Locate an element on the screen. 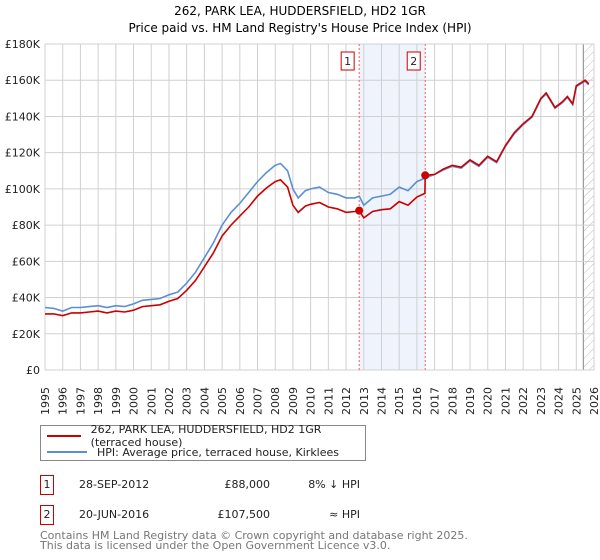  transaction-row: 2 20-JUN-2016 £107,500 ≈ HPI is located at coordinates (240, 515).